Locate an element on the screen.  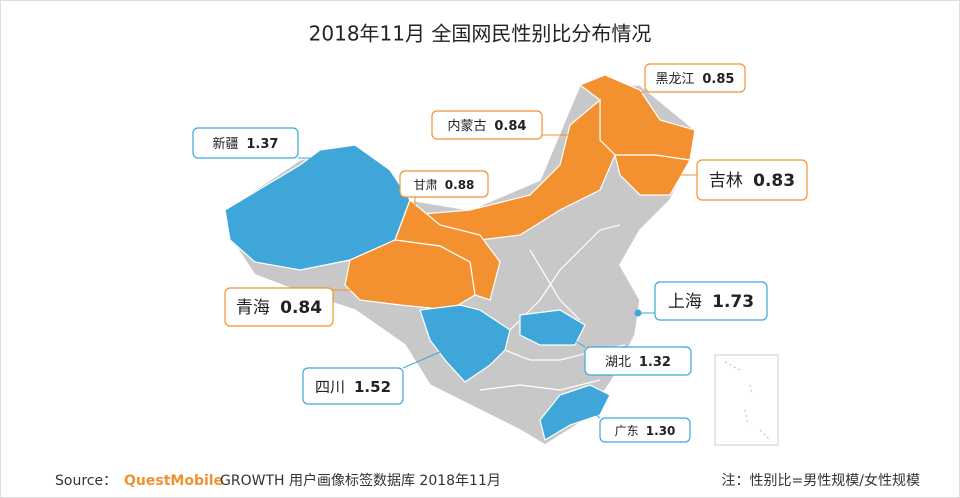
callout-label: 新疆 1.37 is located at coordinates (246, 144).